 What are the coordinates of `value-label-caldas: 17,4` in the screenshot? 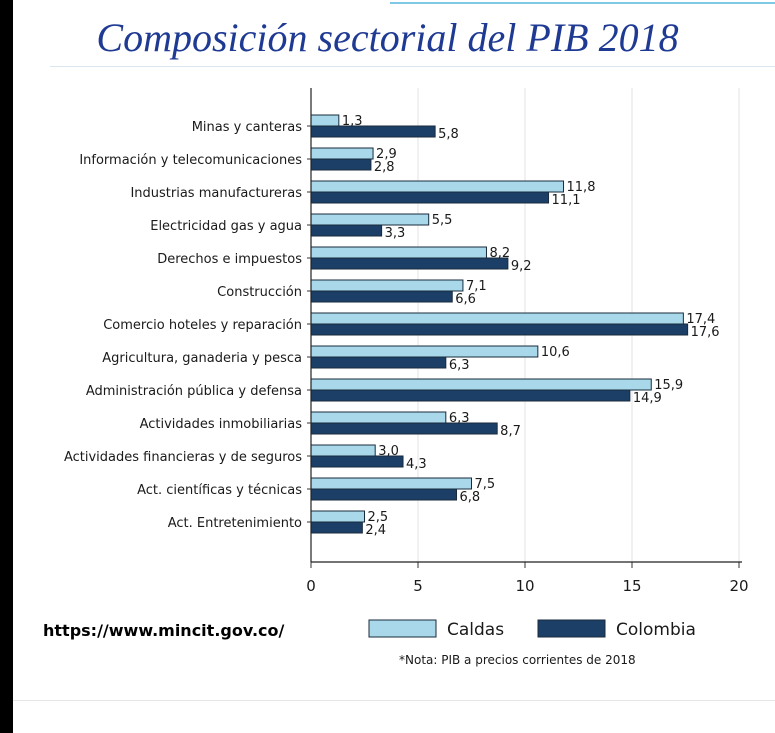 It's located at (700, 319).